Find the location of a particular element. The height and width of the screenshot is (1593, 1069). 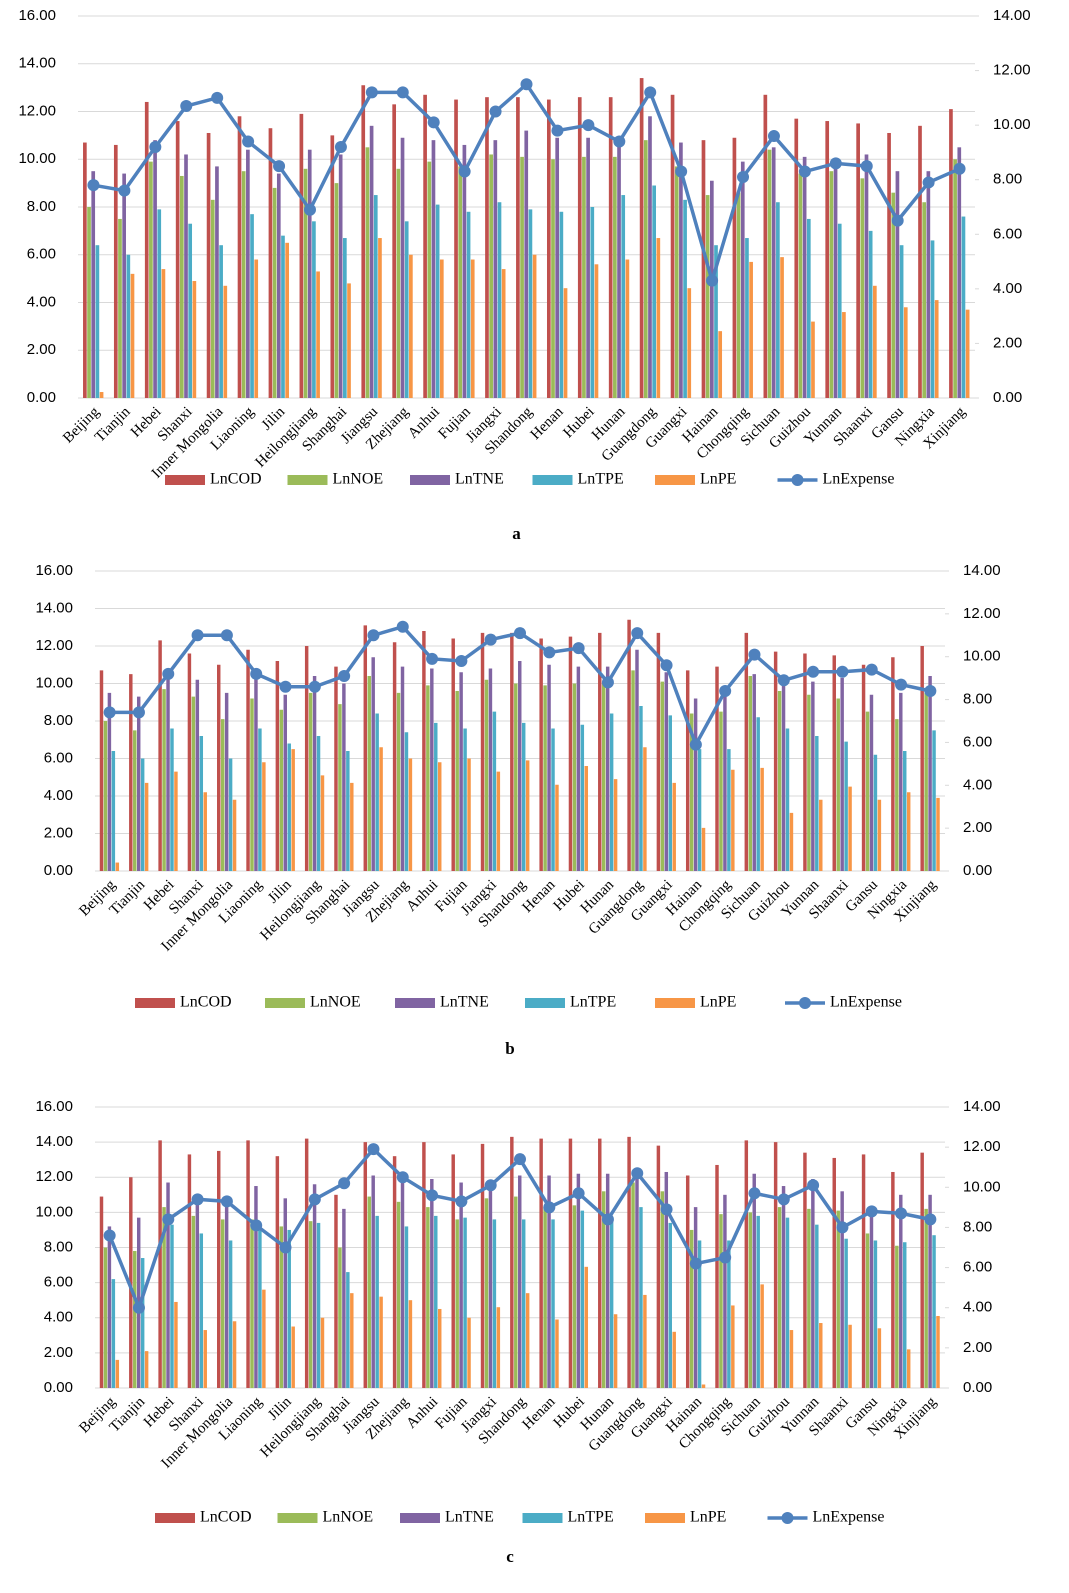

y2-tick-label: 2.00 is located at coordinates (977, 1347).